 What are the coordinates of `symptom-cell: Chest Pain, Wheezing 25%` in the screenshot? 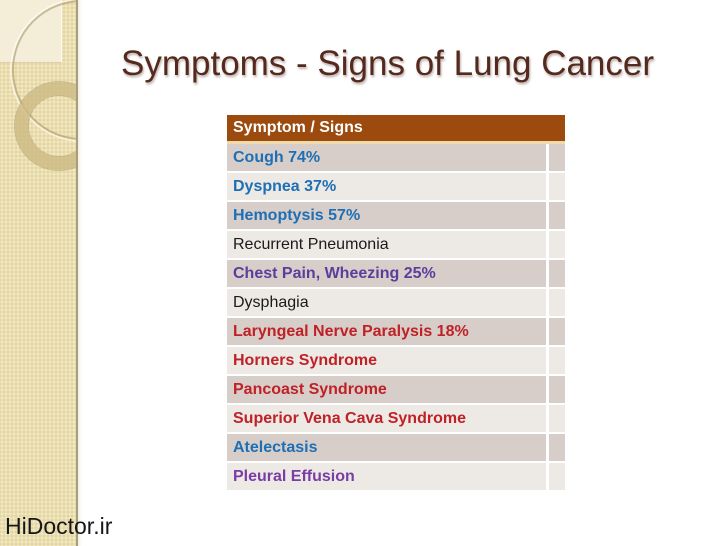 It's located at (386, 274).